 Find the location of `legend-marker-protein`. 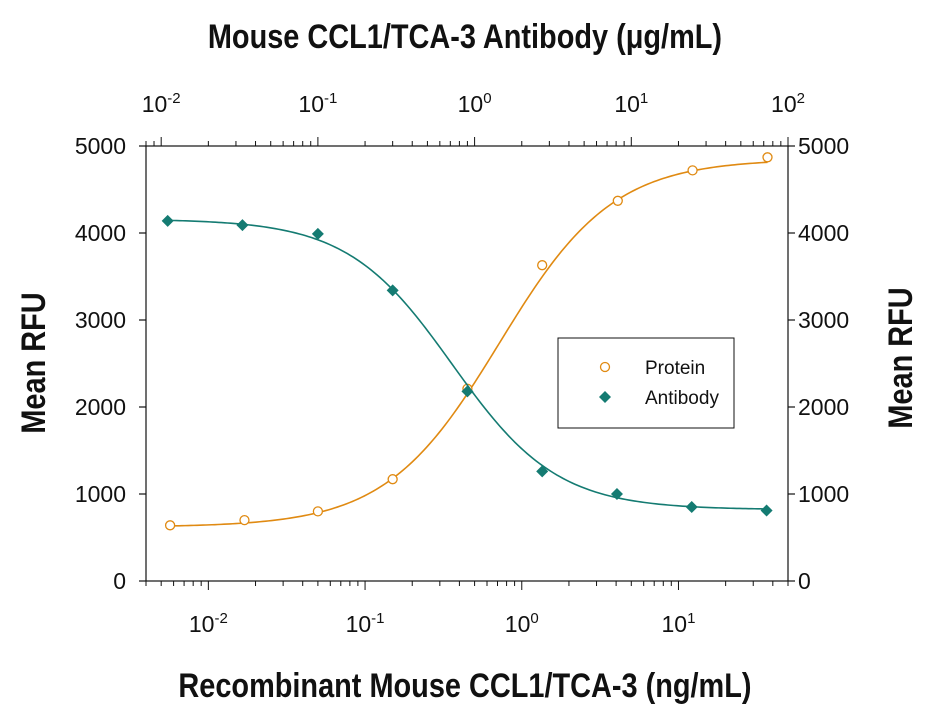

legend-marker-protein is located at coordinates (605, 367).